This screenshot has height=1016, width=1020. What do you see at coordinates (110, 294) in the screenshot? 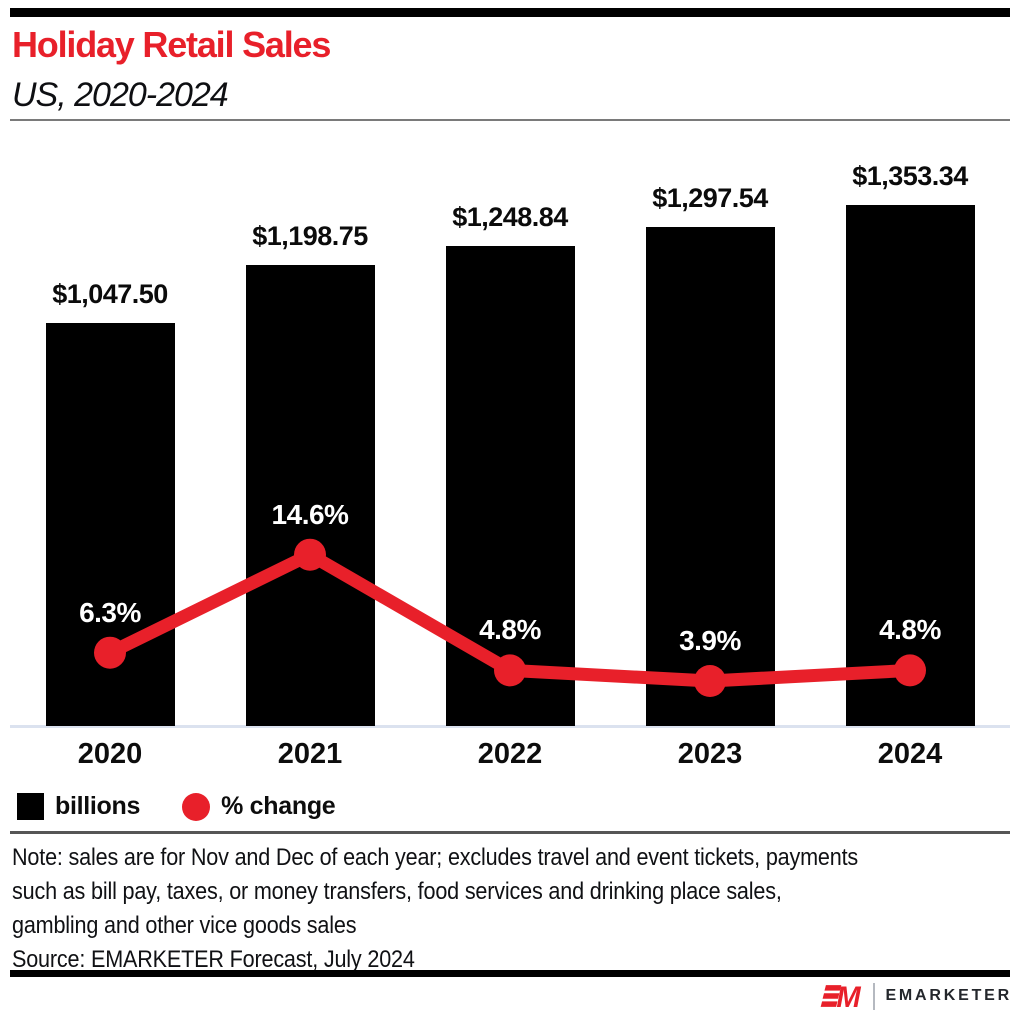
I see `bar-value-label-2020: $1,047.50` at bounding box center [110, 294].